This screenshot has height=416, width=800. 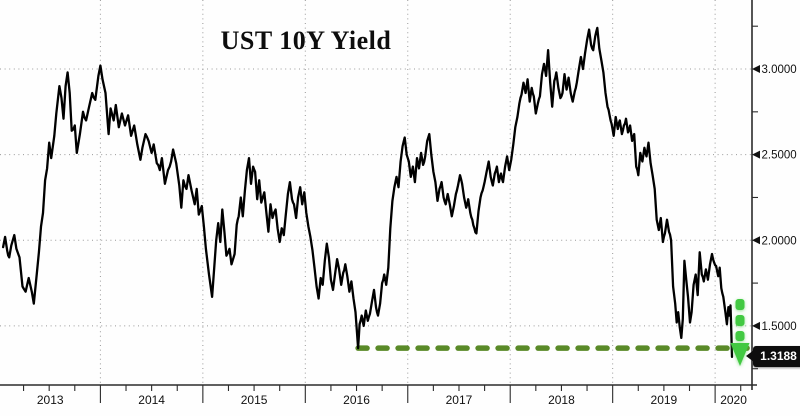 I want to click on x-axis-year-label: 2020, so click(x=733, y=400).